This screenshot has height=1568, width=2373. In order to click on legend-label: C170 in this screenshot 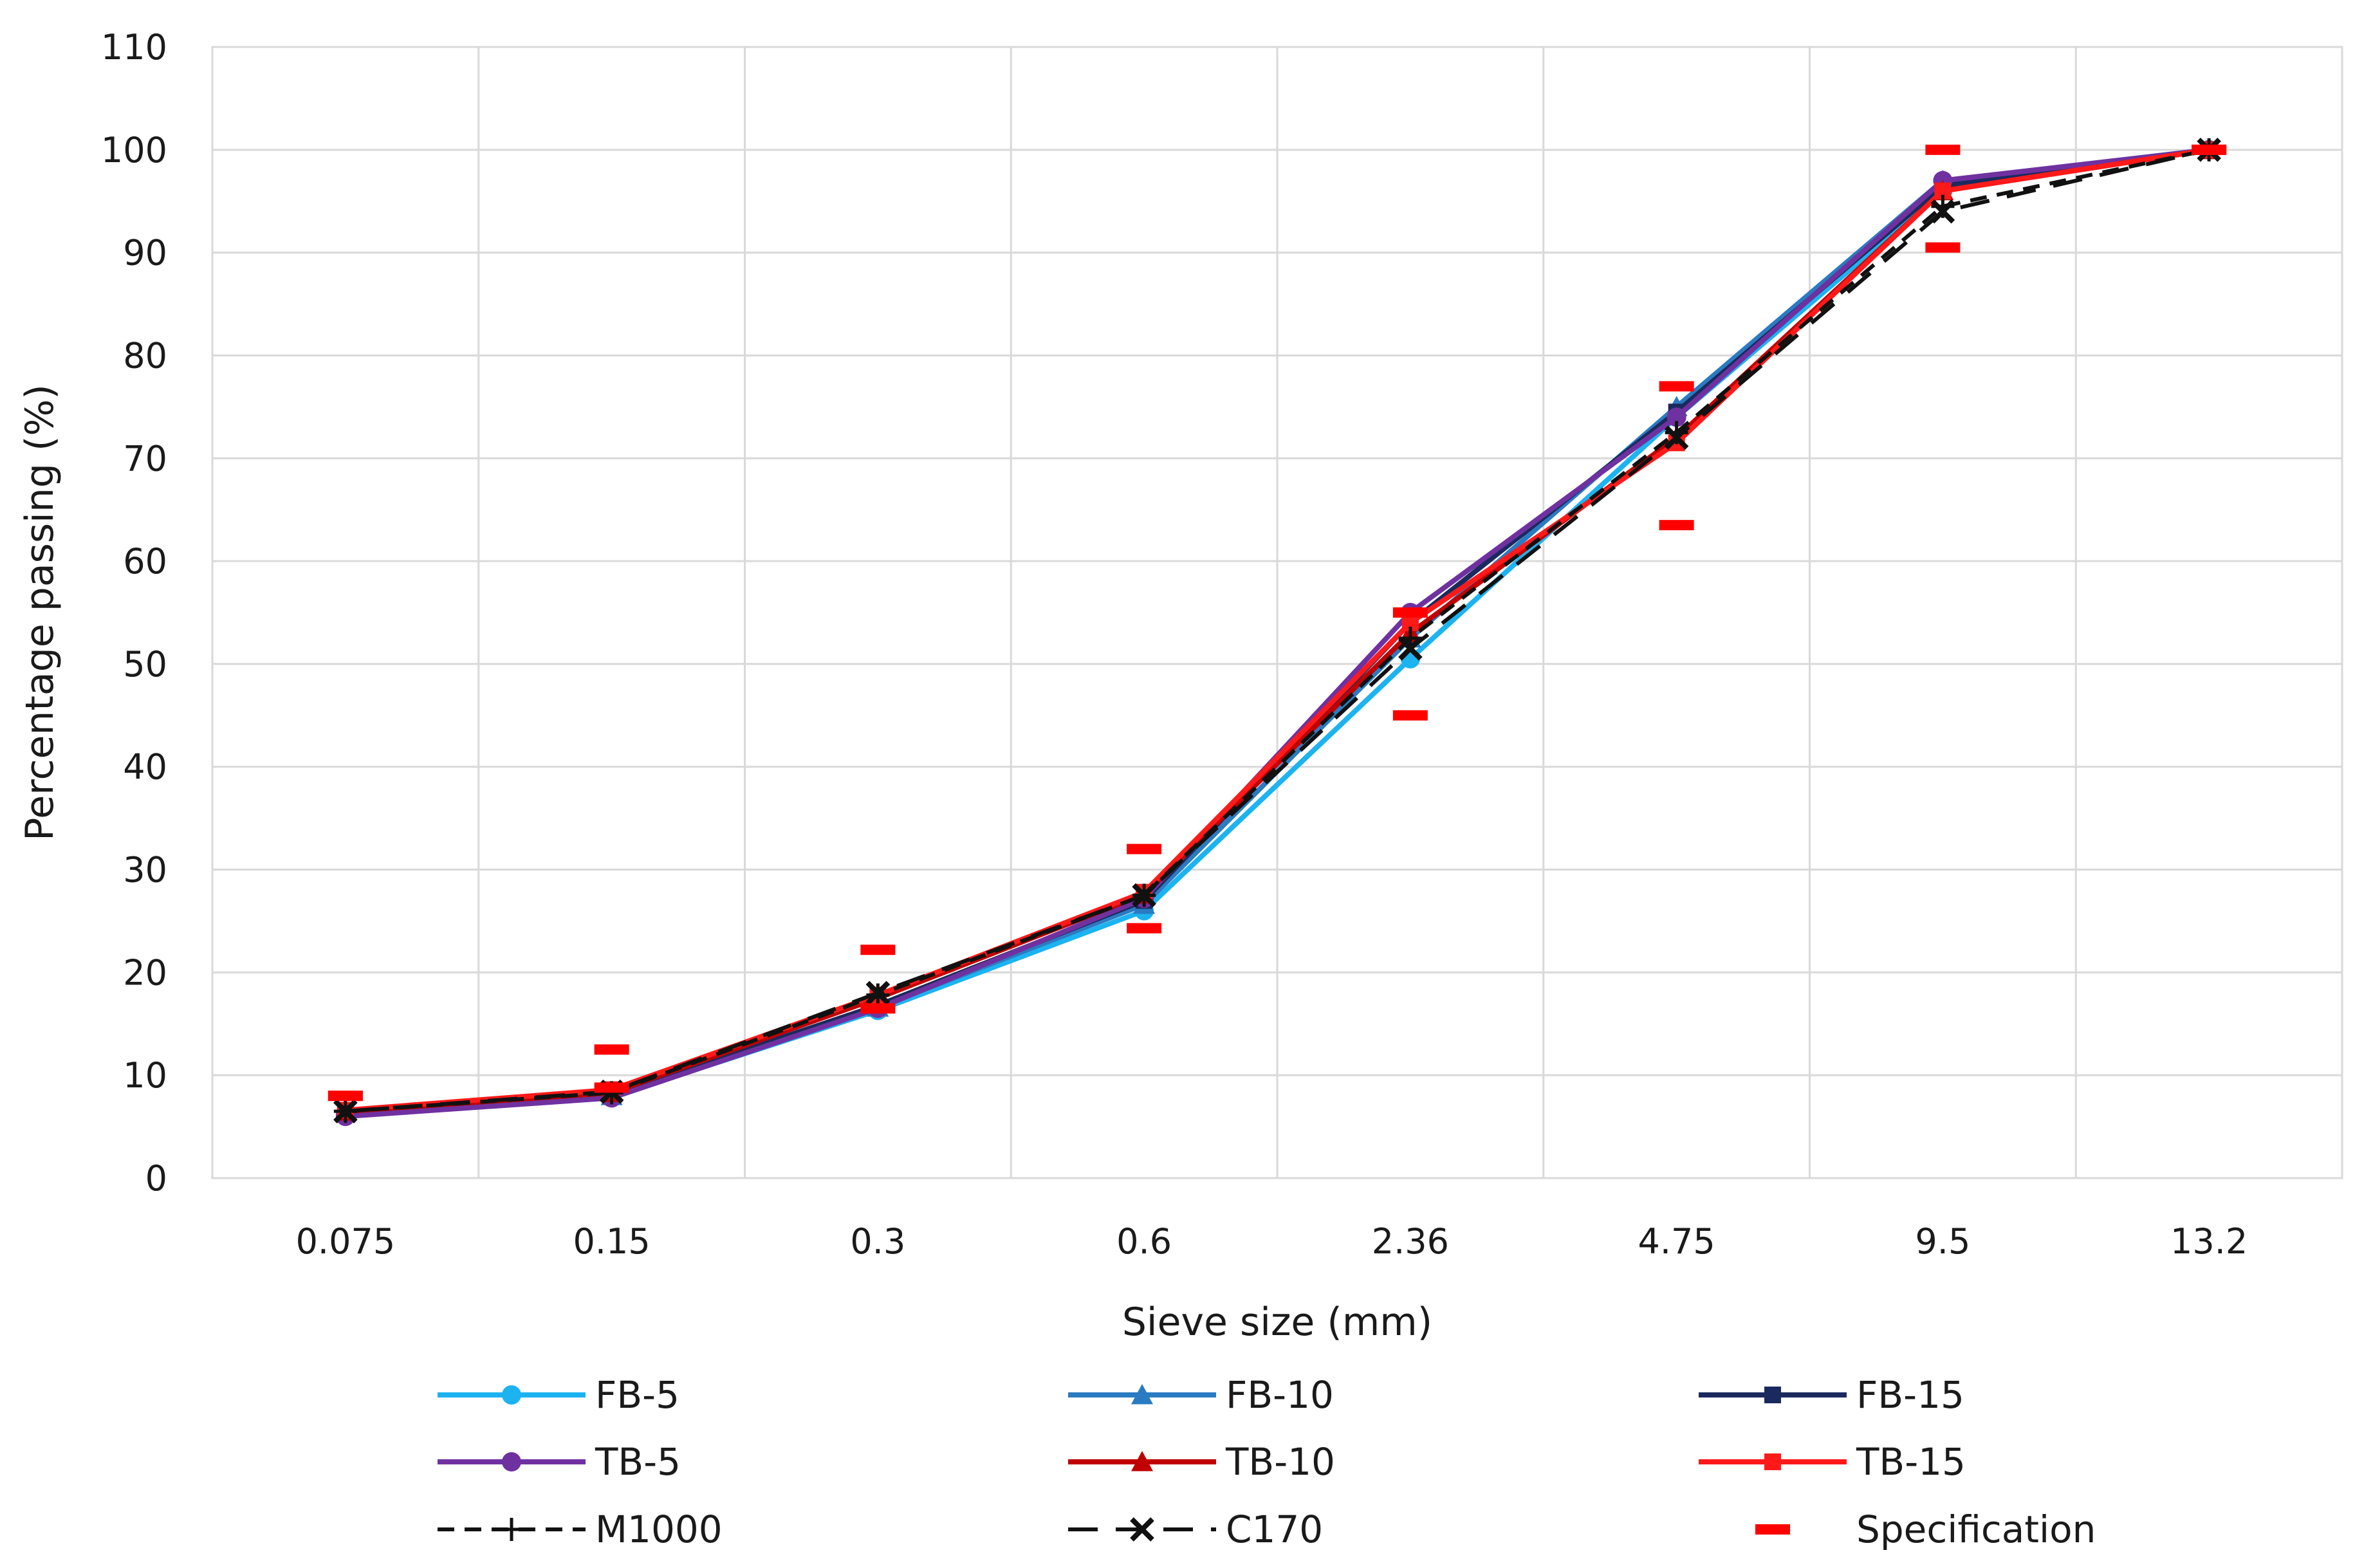, I will do `click(1274, 1530)`.